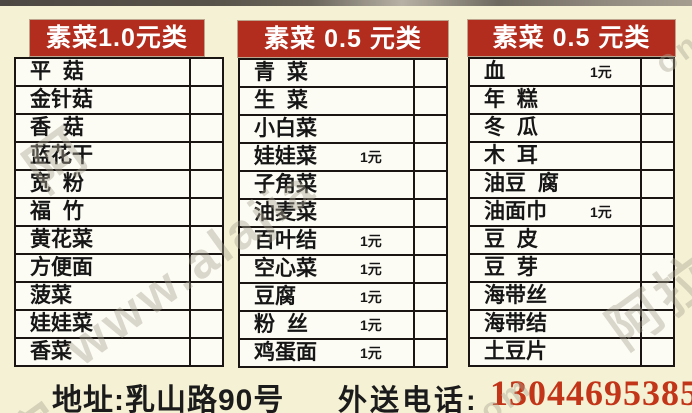 Image resolution: width=692 pixels, height=413 pixels. What do you see at coordinates (571, 38) in the screenshot?
I see `column-3-header: 素菜 0.5 元类` at bounding box center [571, 38].